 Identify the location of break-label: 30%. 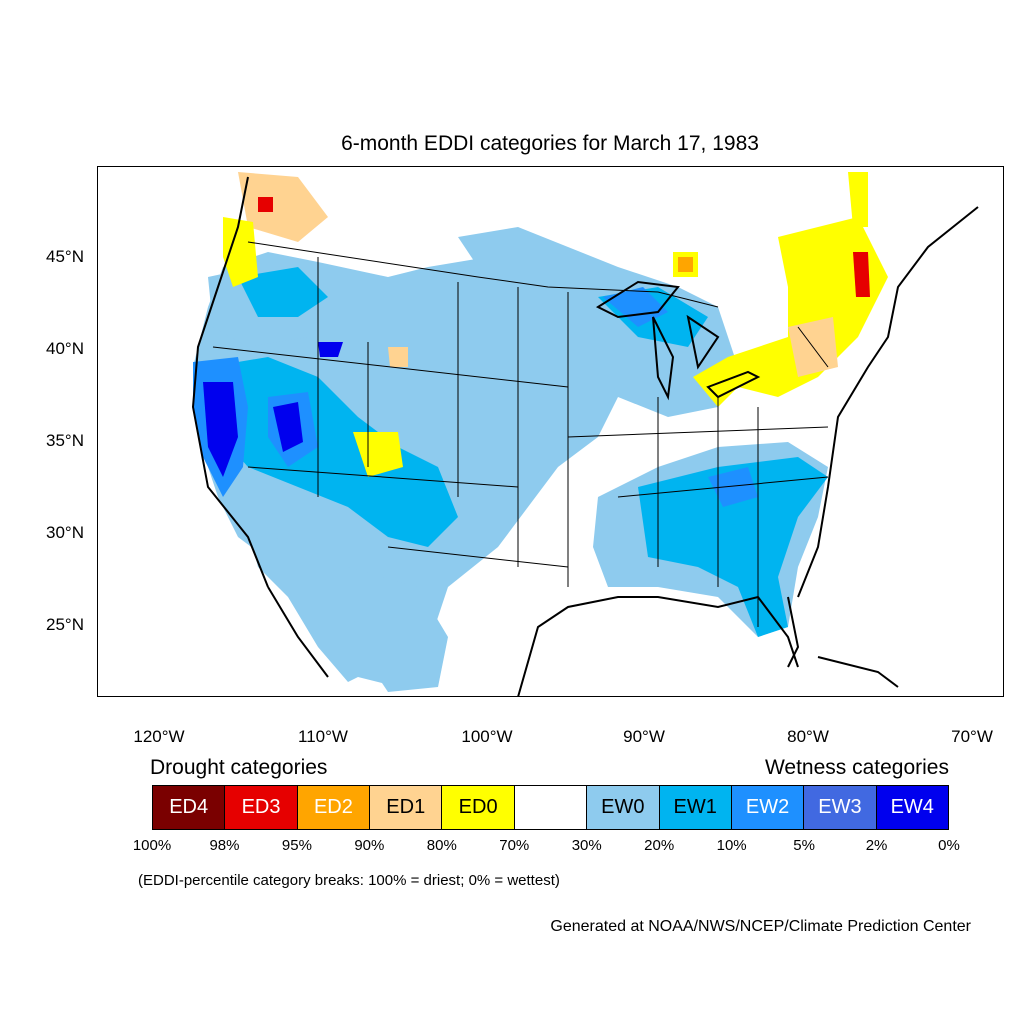
(586, 845).